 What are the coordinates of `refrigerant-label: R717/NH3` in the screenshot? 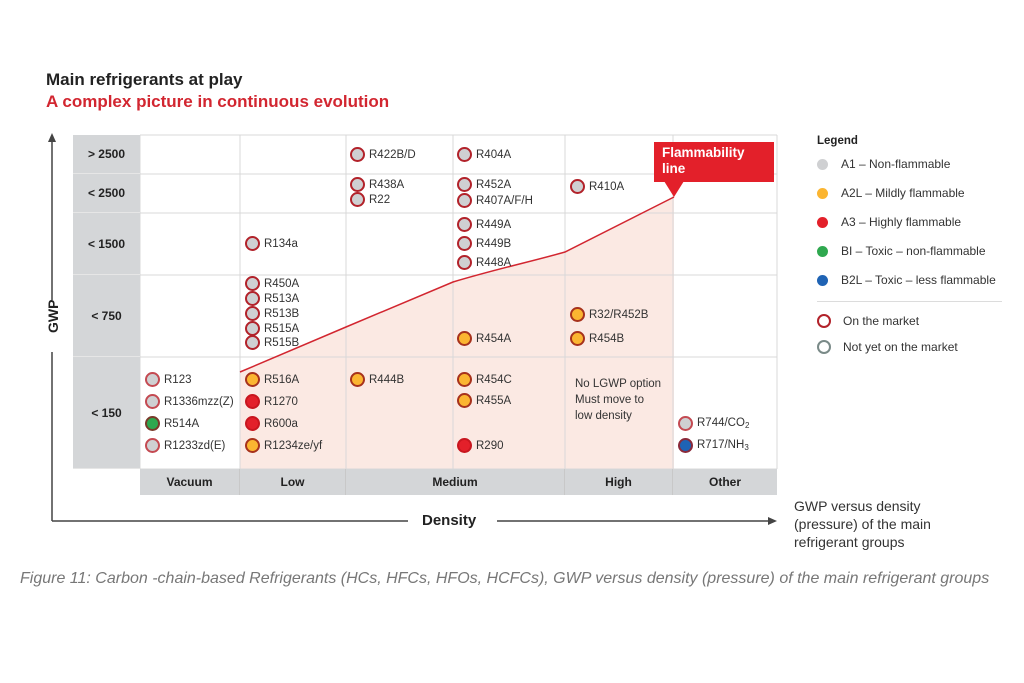 It's located at (723, 445).